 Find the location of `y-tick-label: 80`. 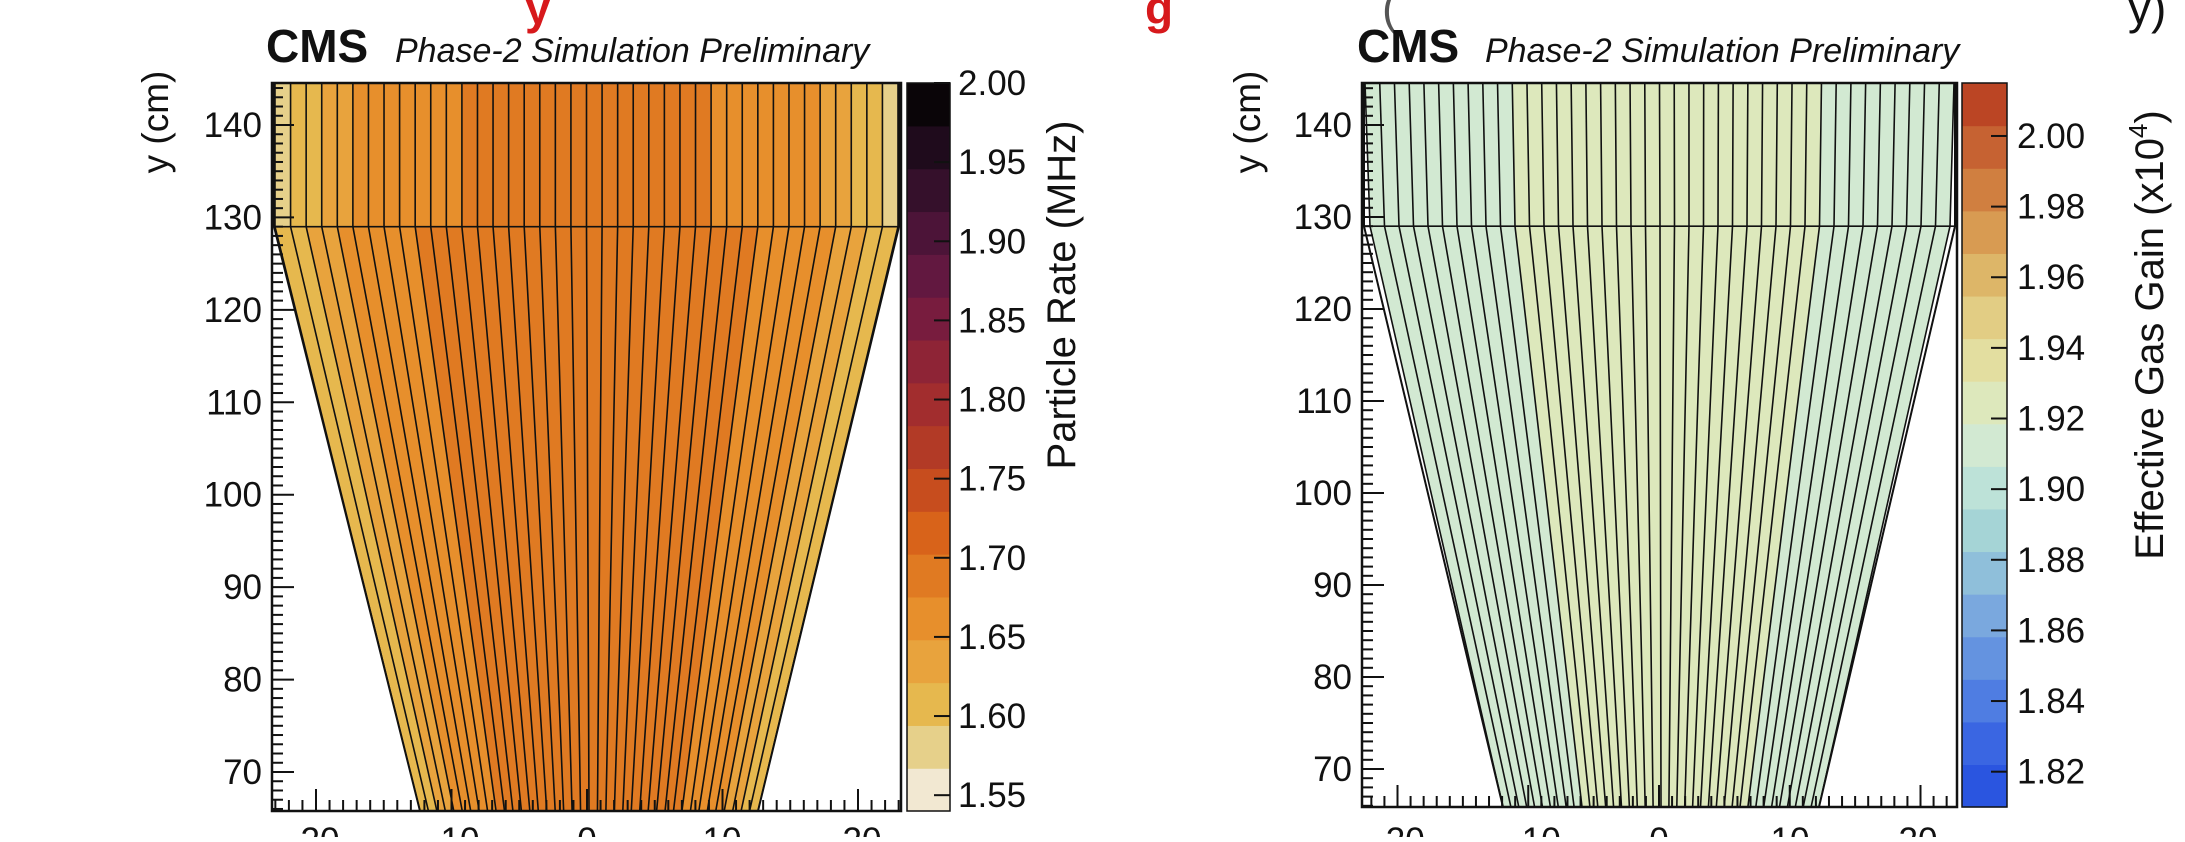

y-tick-label: 80 is located at coordinates (1332, 677).